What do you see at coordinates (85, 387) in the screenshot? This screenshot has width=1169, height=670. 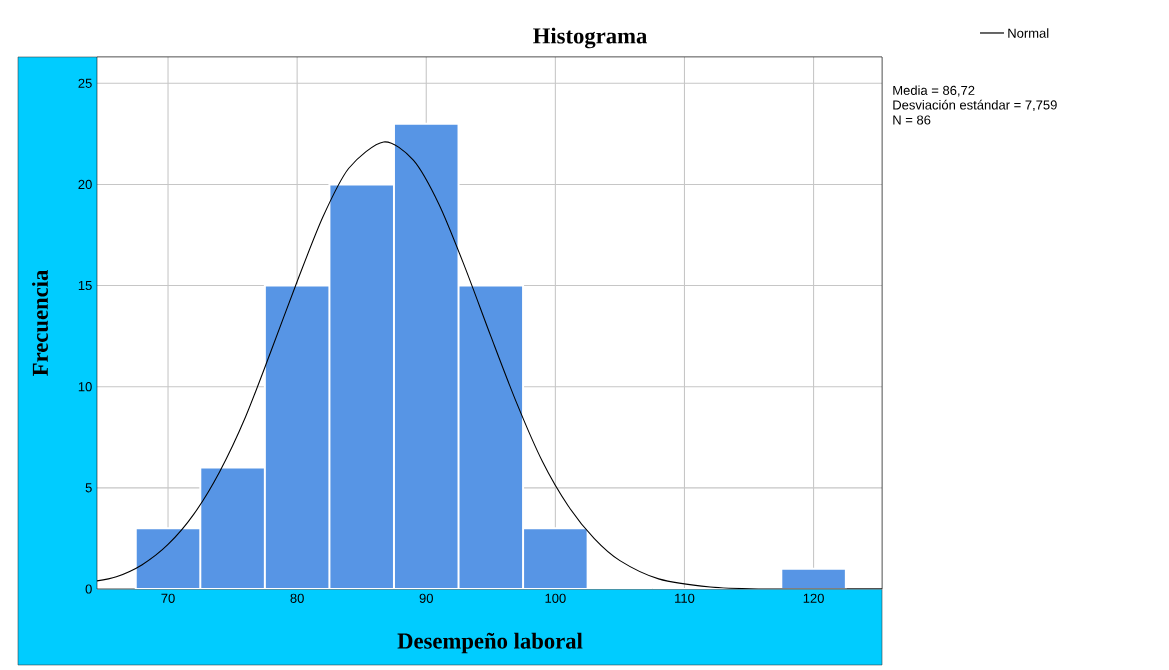 I see `y-tick-label: 10` at bounding box center [85, 387].